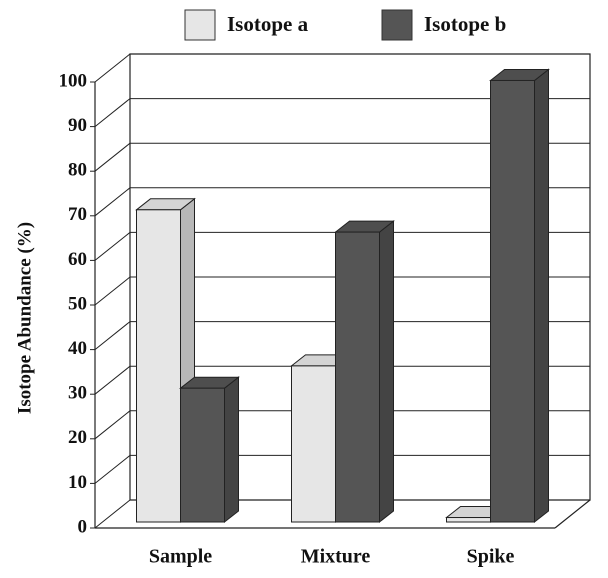  What do you see at coordinates (77, 125) in the screenshot?
I see `y-tick-label: 90` at bounding box center [77, 125].